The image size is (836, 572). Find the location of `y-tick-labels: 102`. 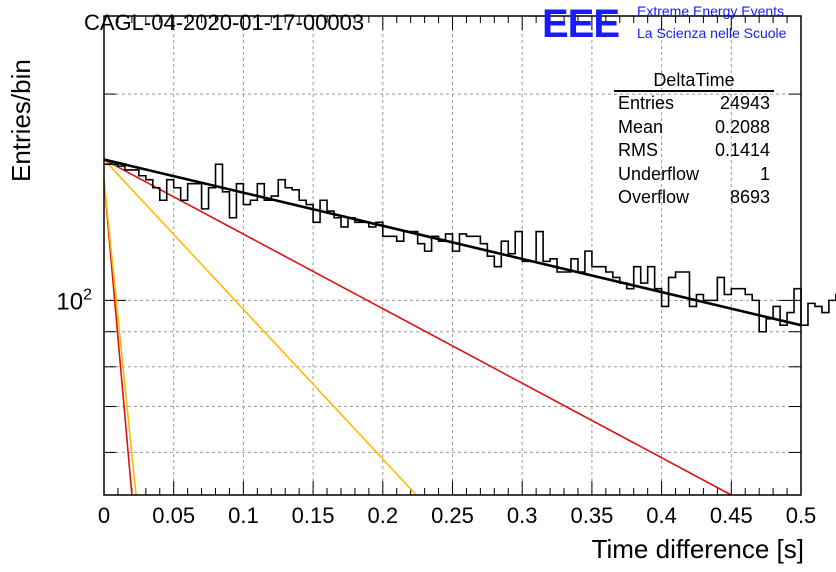

y-tick-labels: 102 is located at coordinates (74, 300).